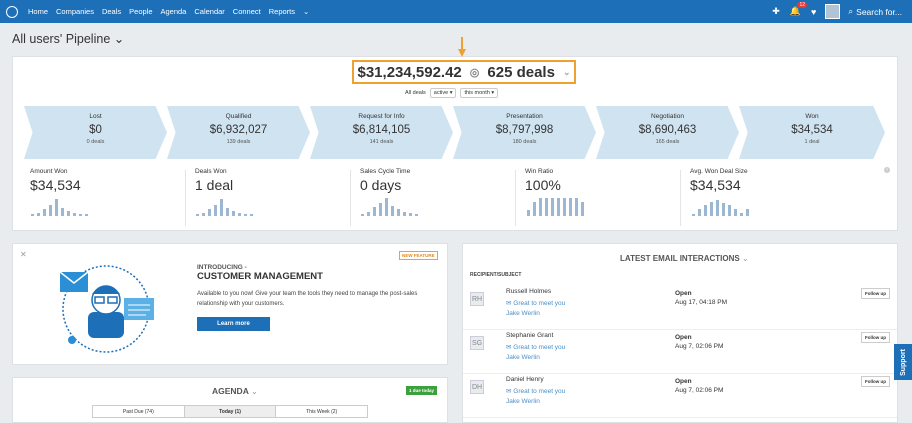  Describe the element at coordinates (814, 11) in the screenshot. I see `heart-icon: ♥` at that location.